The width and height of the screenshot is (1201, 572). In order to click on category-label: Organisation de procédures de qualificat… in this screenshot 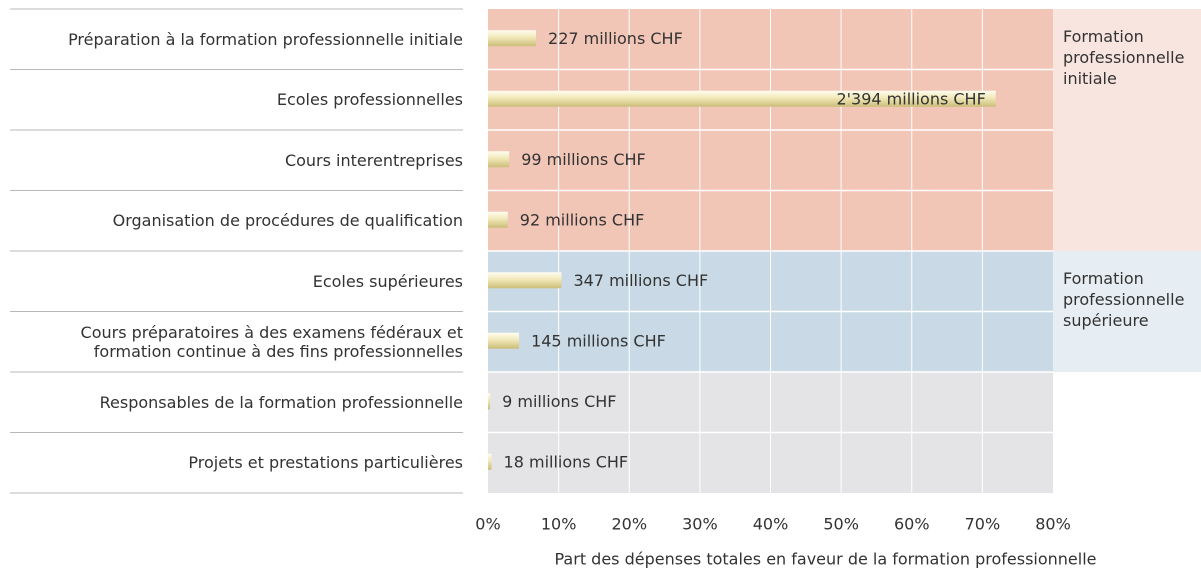, I will do `click(236, 221)`.